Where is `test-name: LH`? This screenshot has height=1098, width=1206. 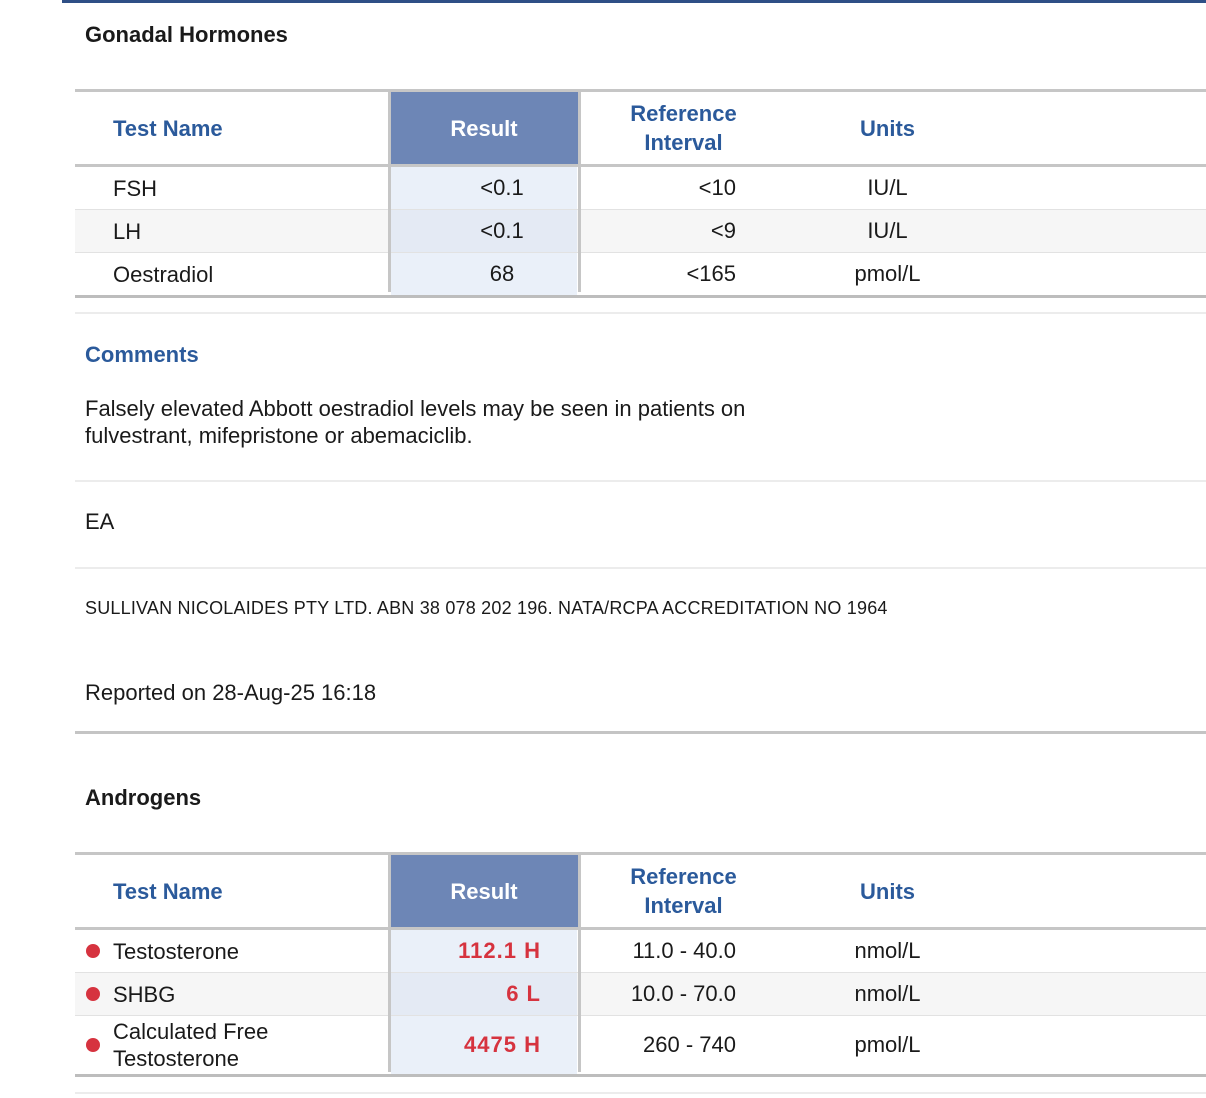
test-name: LH is located at coordinates (127, 231).